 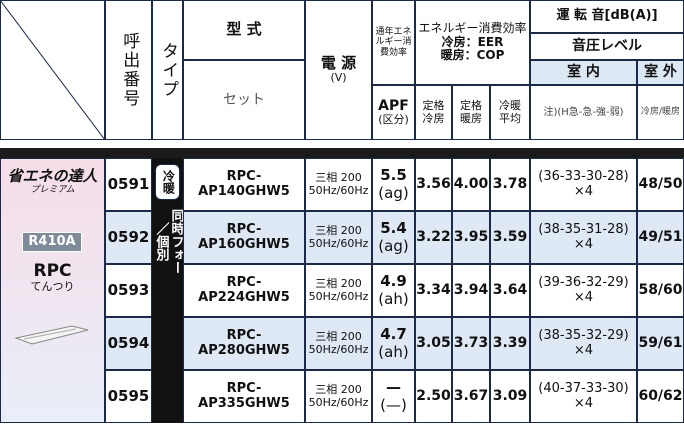 What do you see at coordinates (338, 78) in the screenshot?
I see `text: (V)` at bounding box center [338, 78].